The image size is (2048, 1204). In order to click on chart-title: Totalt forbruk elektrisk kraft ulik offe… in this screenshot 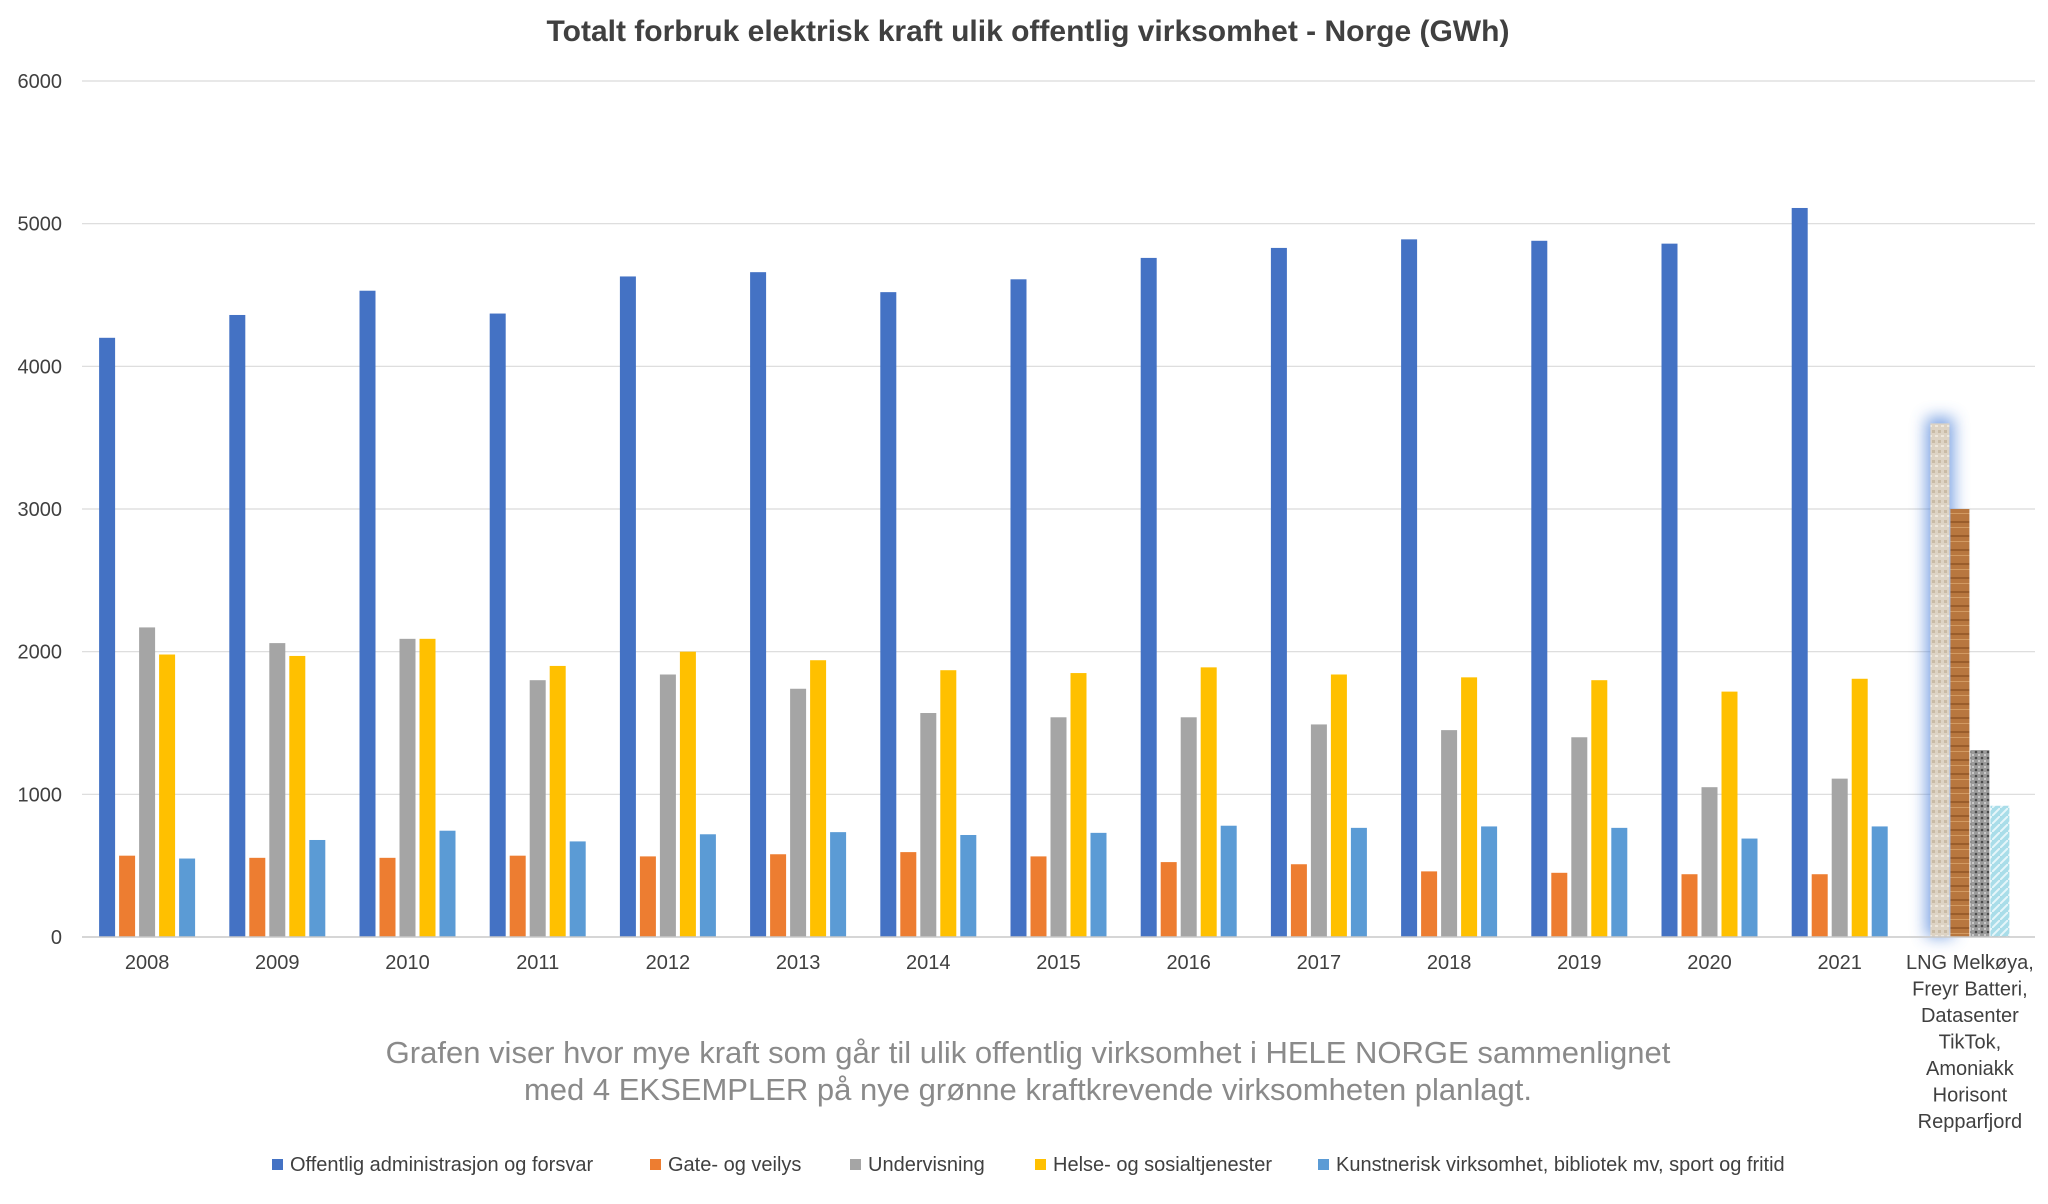, I will do `click(1028, 31)`.